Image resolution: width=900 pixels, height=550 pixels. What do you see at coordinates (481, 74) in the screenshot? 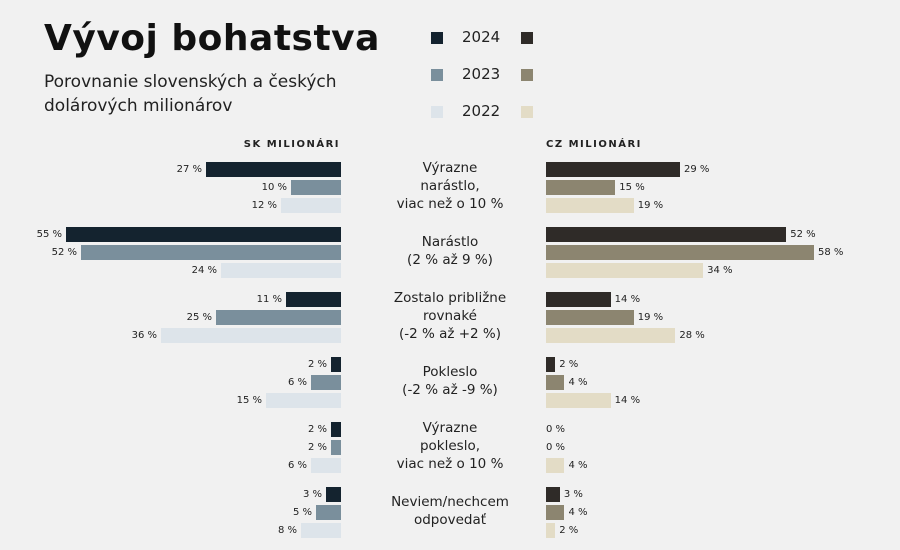
I see `legend-label: 2023` at bounding box center [481, 74].